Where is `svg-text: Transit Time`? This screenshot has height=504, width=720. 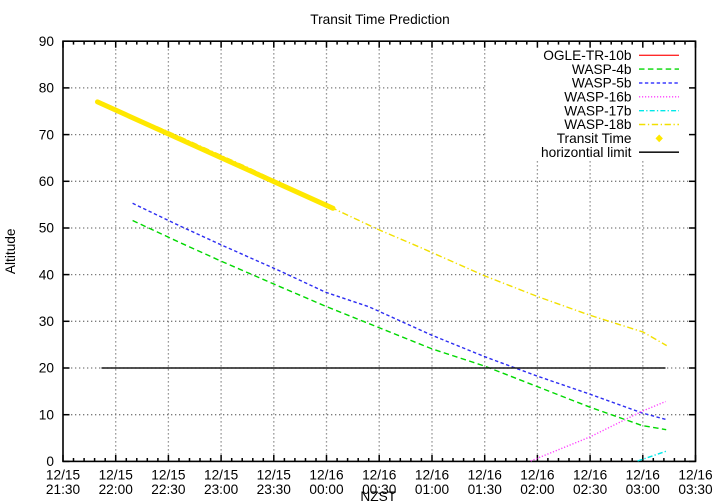 svg-text: Transit Time is located at coordinates (594, 138).